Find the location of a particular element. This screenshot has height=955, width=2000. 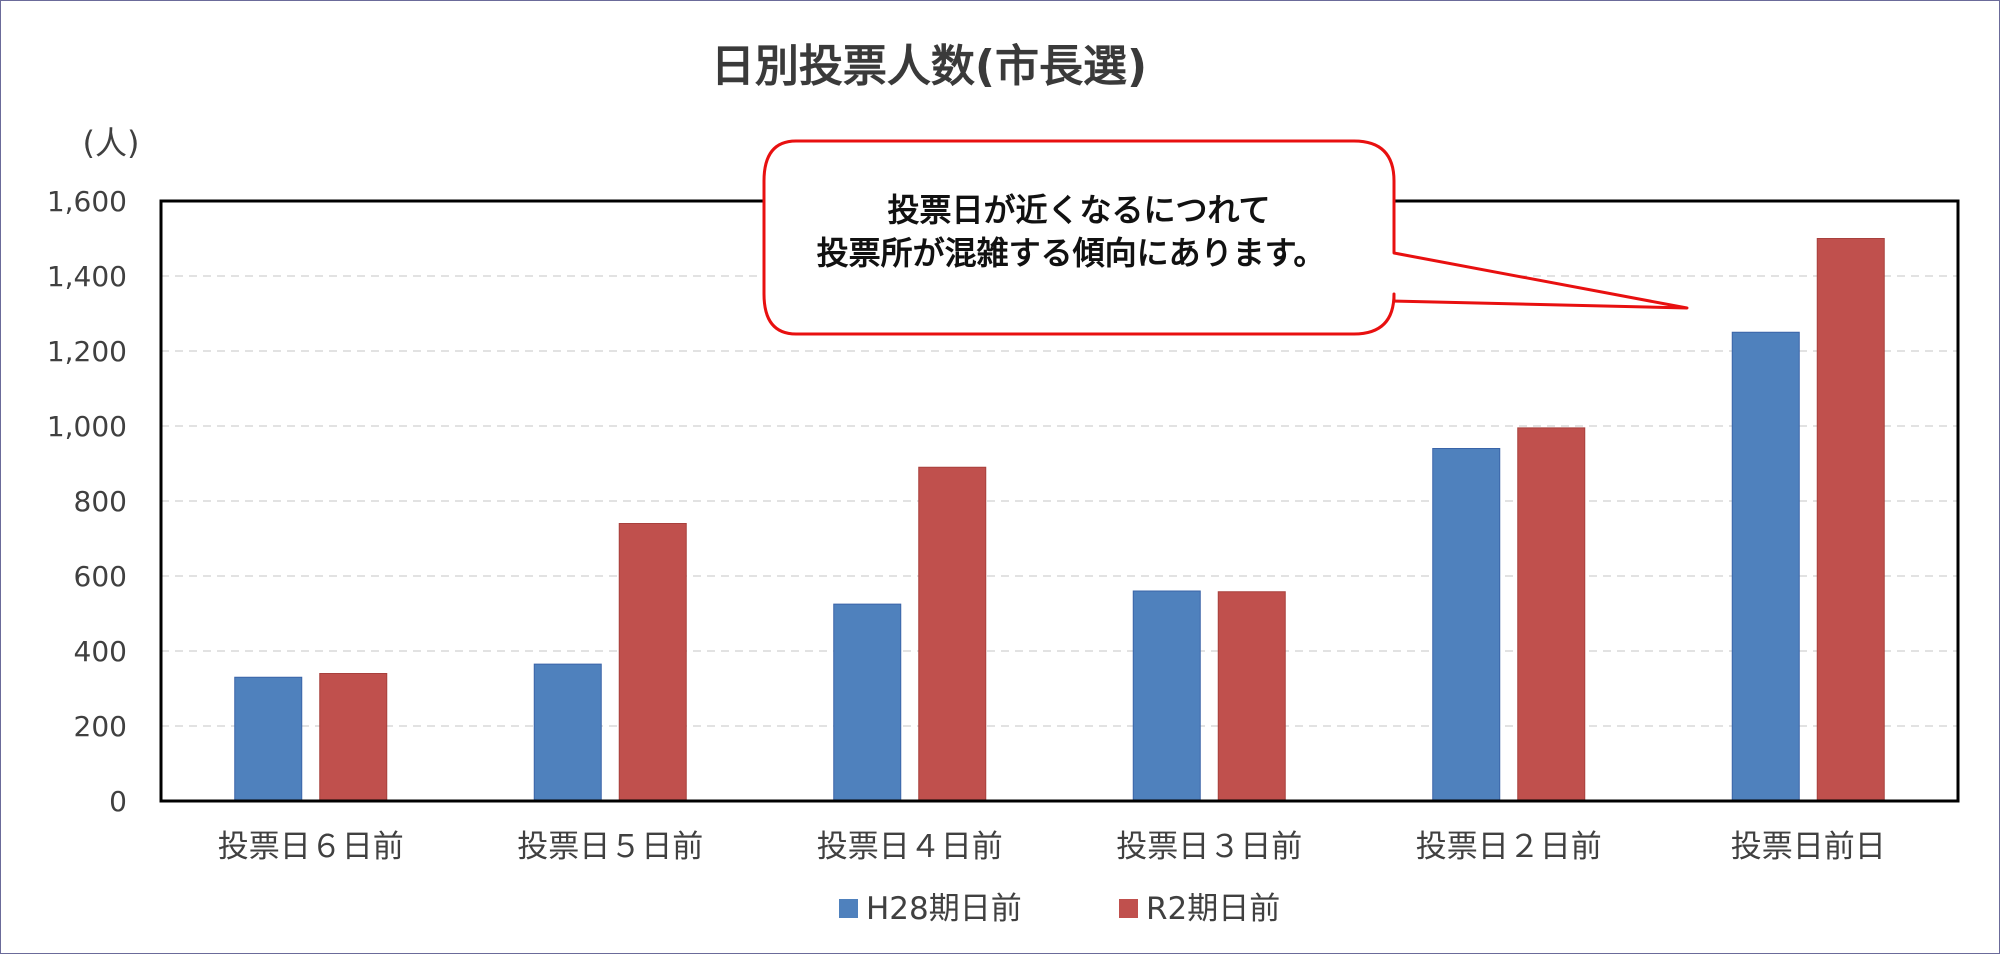

y-tick-label: 200 is located at coordinates (100, 726).